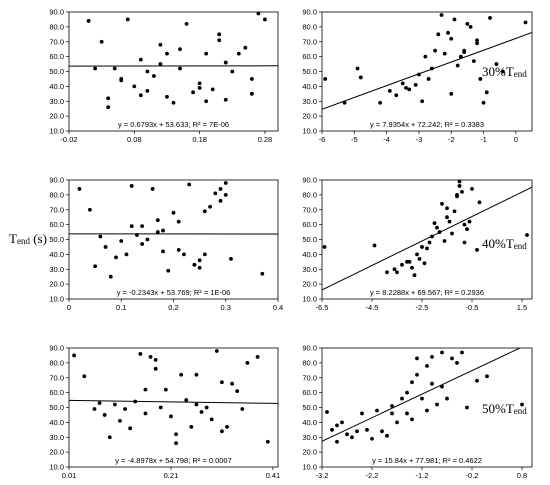 The width and height of the screenshot is (550, 485). I want to click on x-tick-label: 0, so click(69, 307).